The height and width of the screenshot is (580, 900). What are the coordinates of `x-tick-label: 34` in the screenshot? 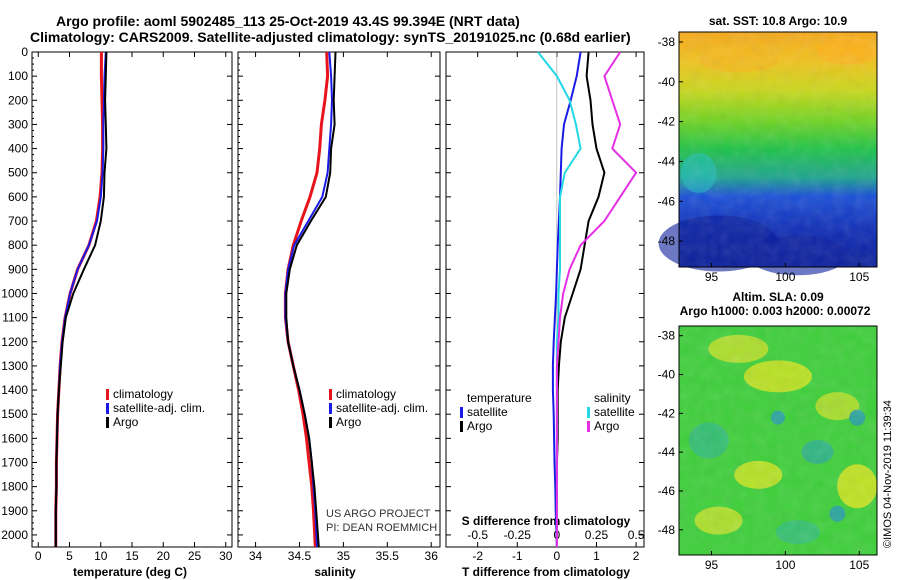 It's located at (256, 556).